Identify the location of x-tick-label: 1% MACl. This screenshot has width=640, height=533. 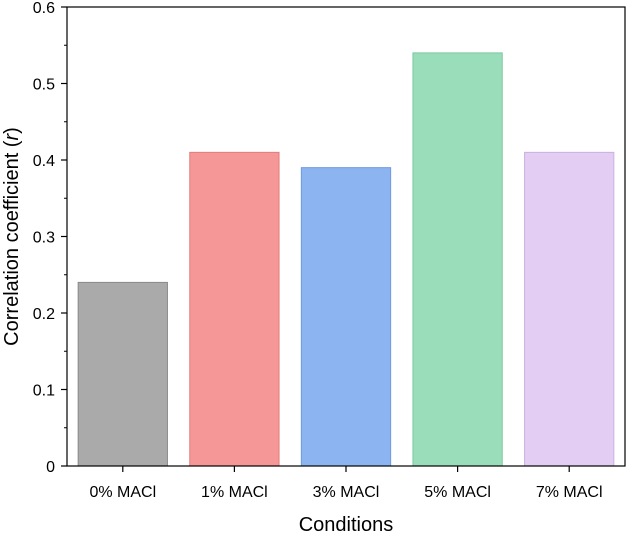
(234, 492).